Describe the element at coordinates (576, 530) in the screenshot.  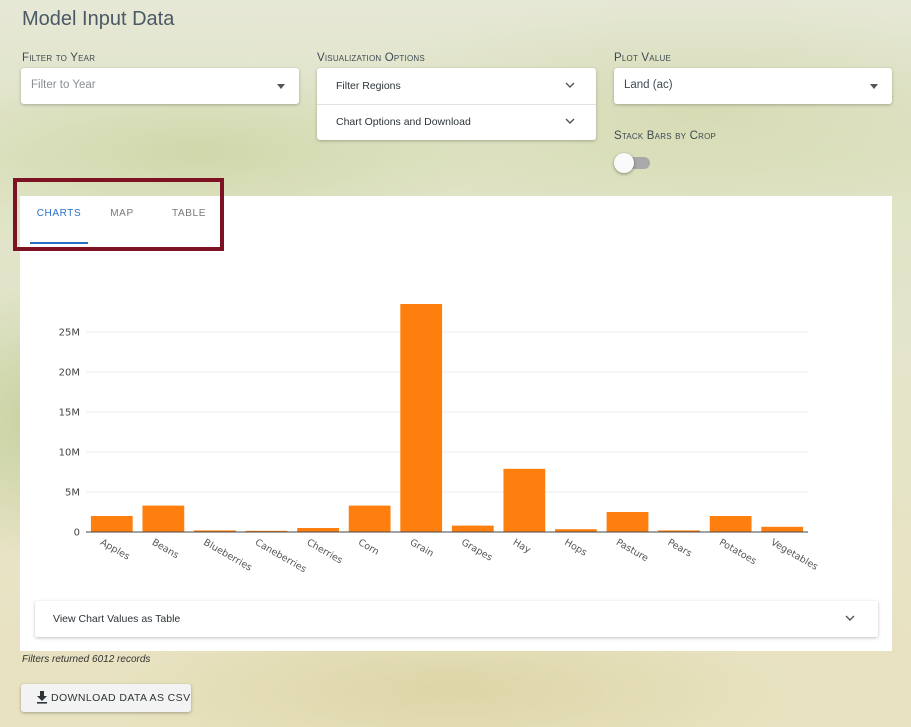
I see `bar-hops` at that location.